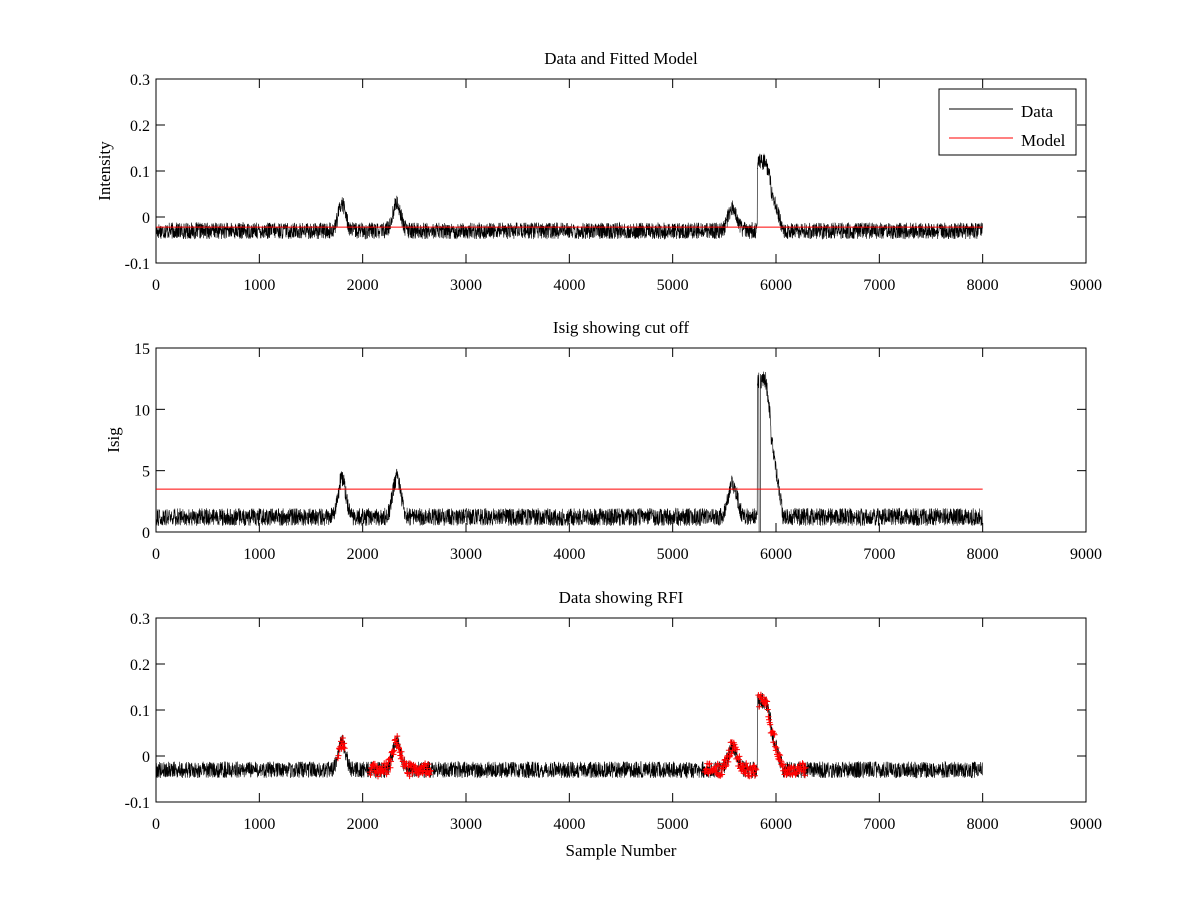 This screenshot has height=905, width=1200. I want to click on chart-title: Data showing RFI, so click(621, 597).